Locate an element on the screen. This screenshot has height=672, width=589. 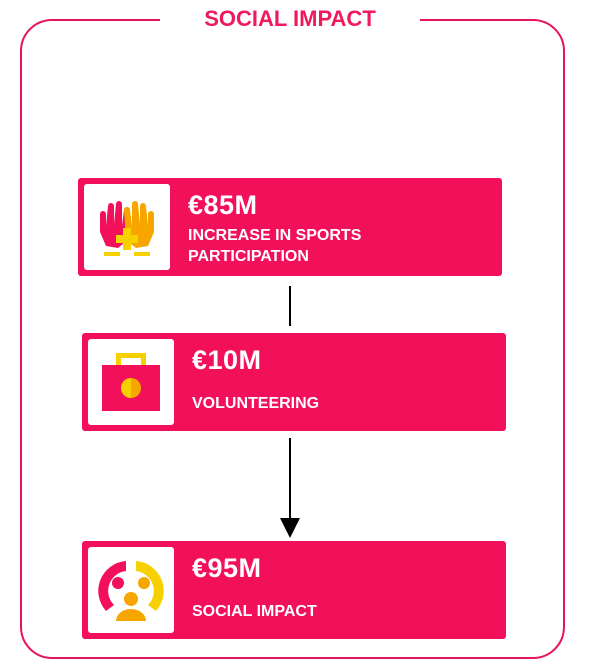
node: €10M VOLUNTEERING is located at coordinates (294, 382).